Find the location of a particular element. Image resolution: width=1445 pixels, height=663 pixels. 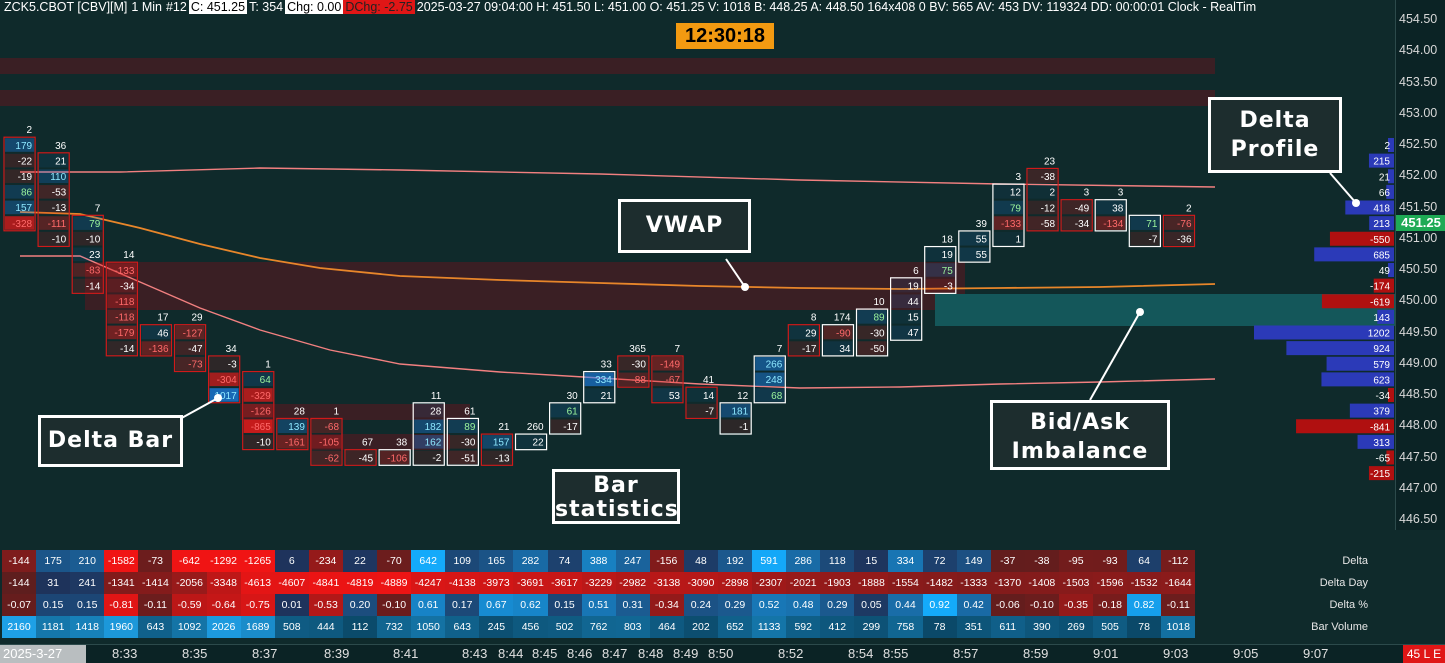

delta-profile-value: -215 is located at coordinates (1380, 474).